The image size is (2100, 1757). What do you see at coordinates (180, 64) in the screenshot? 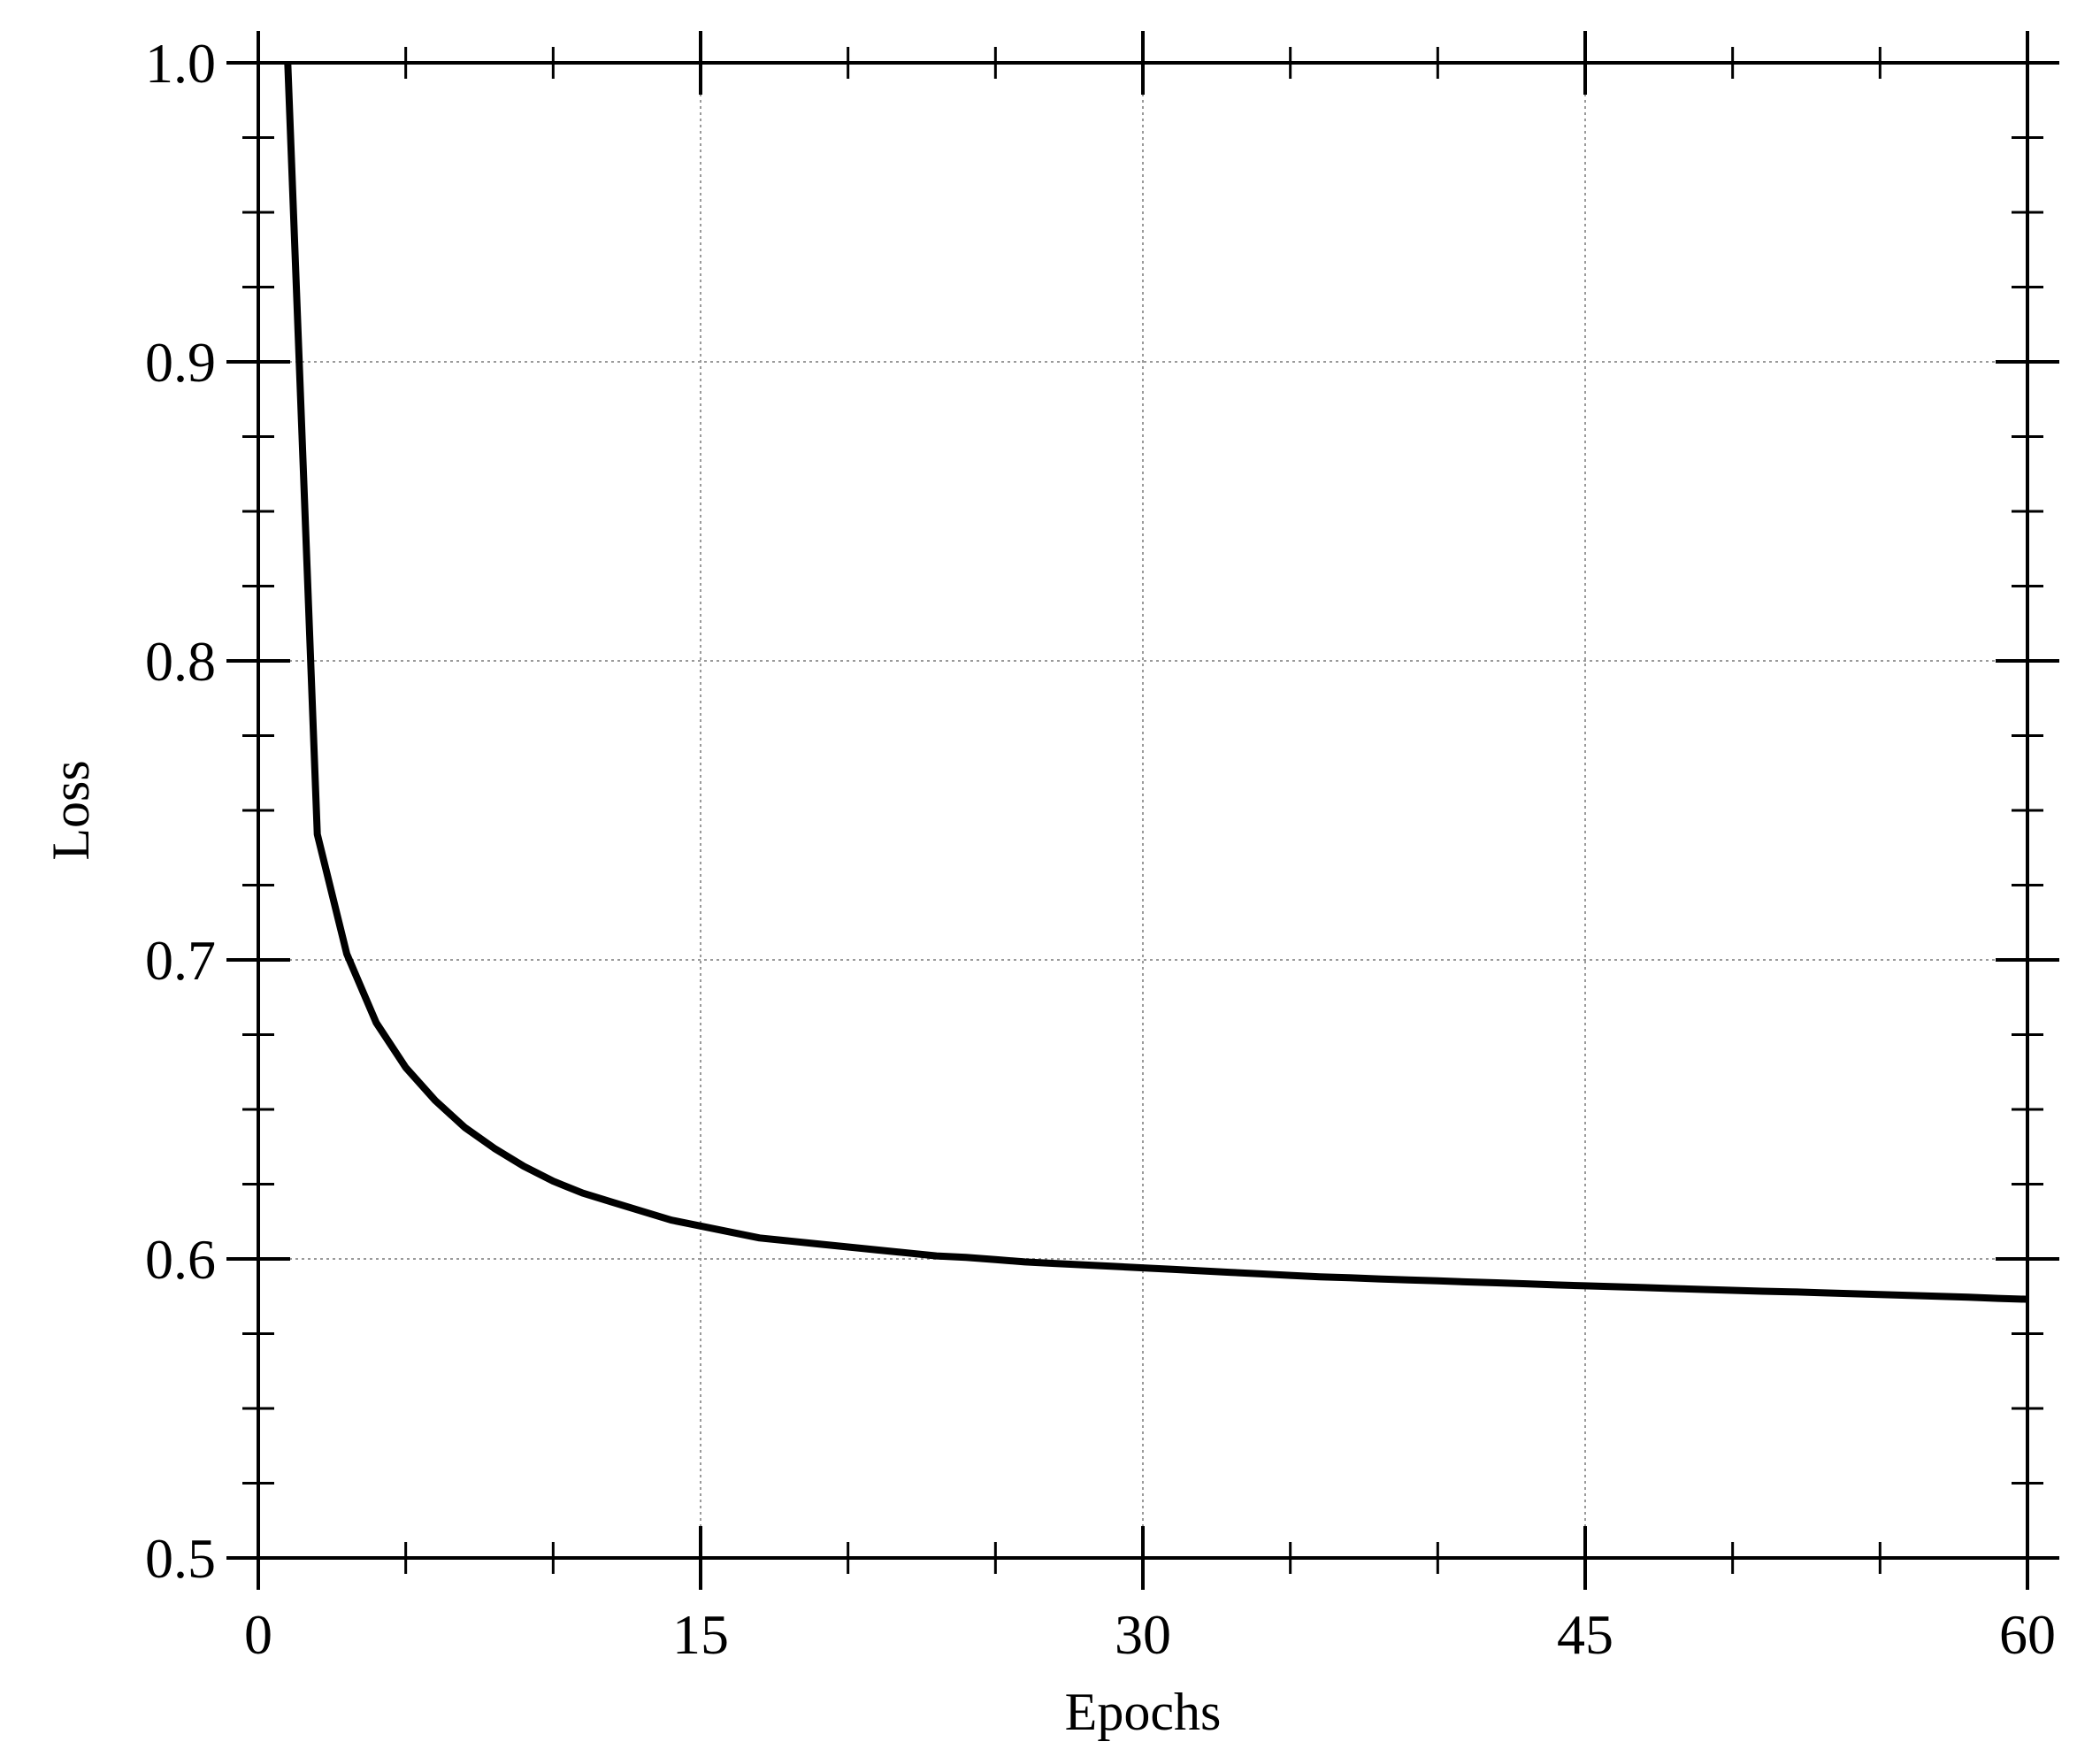
I see `y-tick-label-5: 1.0` at bounding box center [180, 64].